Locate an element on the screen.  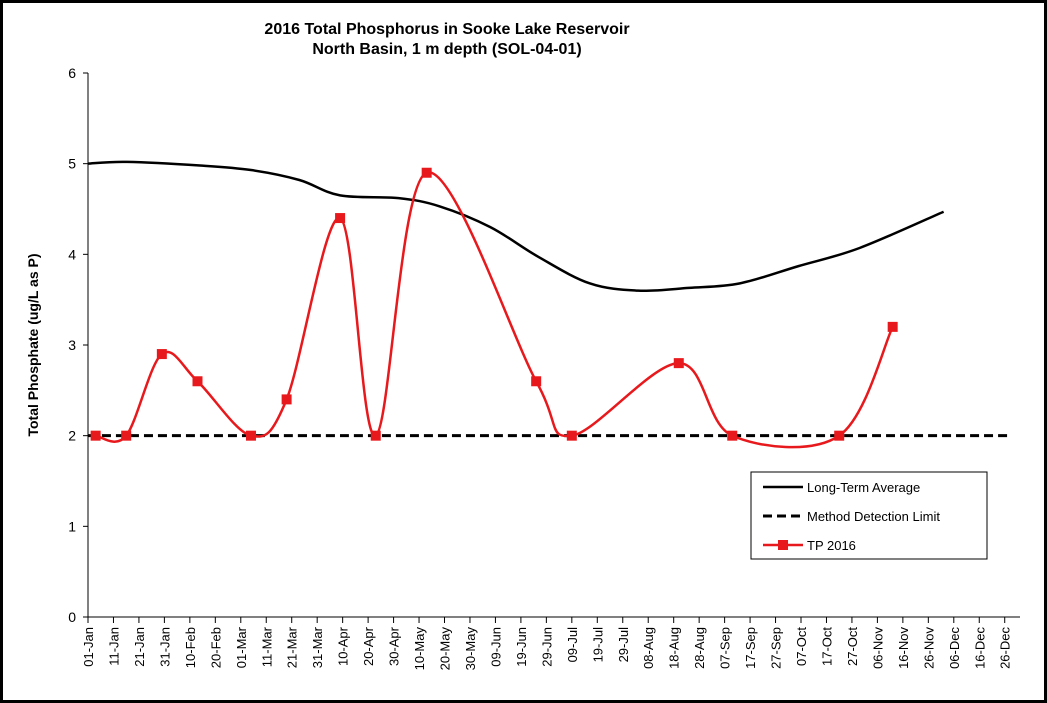
x-tick-label: 10-Feb is located at coordinates (190, 647).